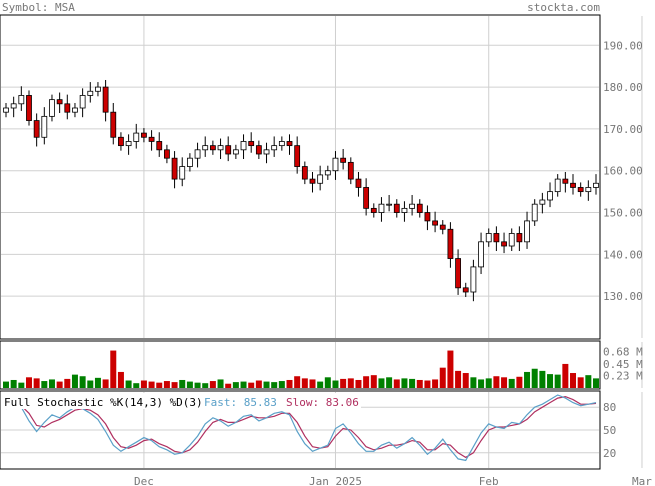 The image size is (655, 486). I want to click on price-tick-label: 190.00, so click(623, 45).